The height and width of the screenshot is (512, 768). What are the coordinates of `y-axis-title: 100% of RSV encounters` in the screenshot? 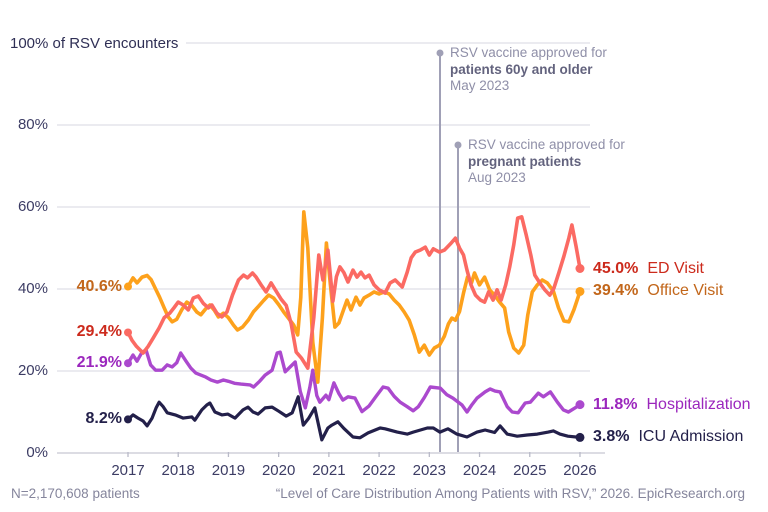 It's located at (94, 43).